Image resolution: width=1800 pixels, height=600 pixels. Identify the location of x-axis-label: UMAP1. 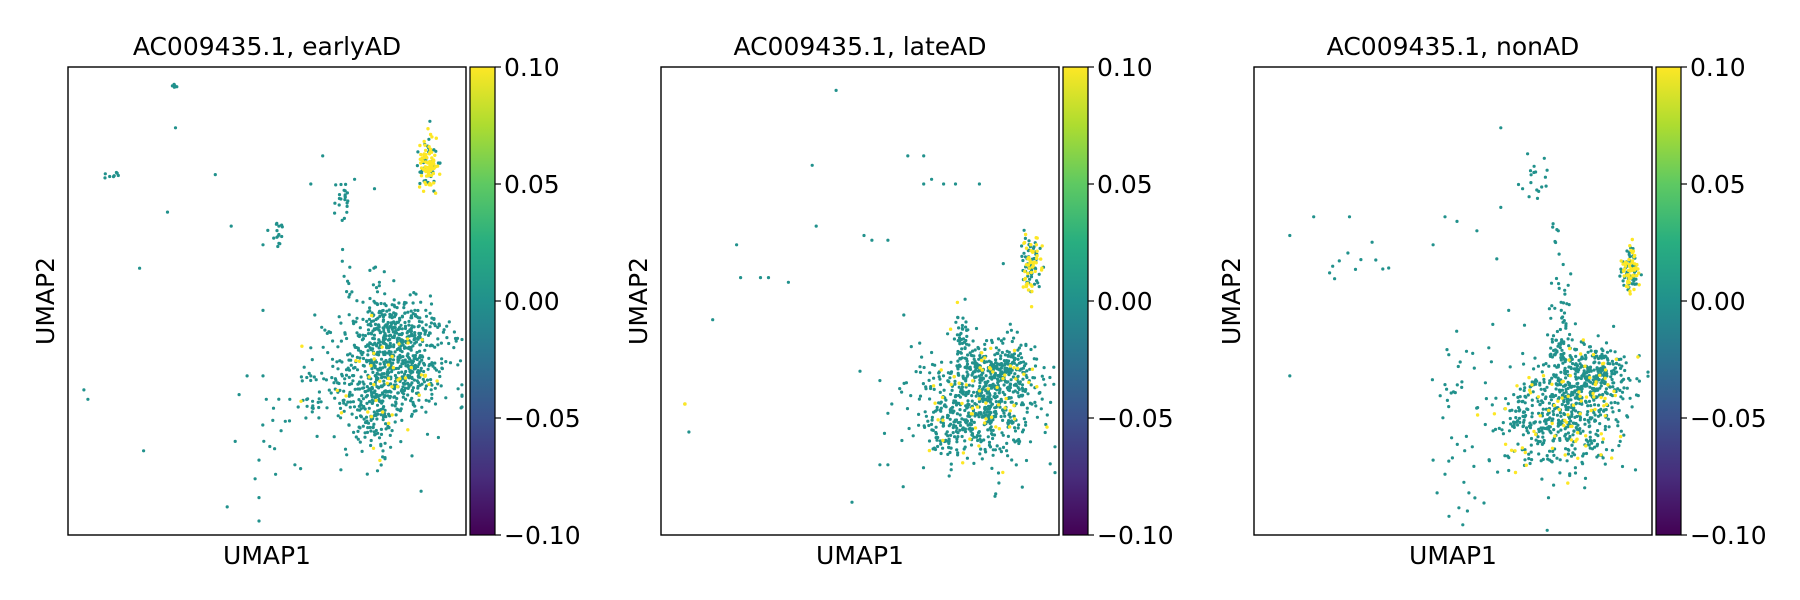
(860, 555).